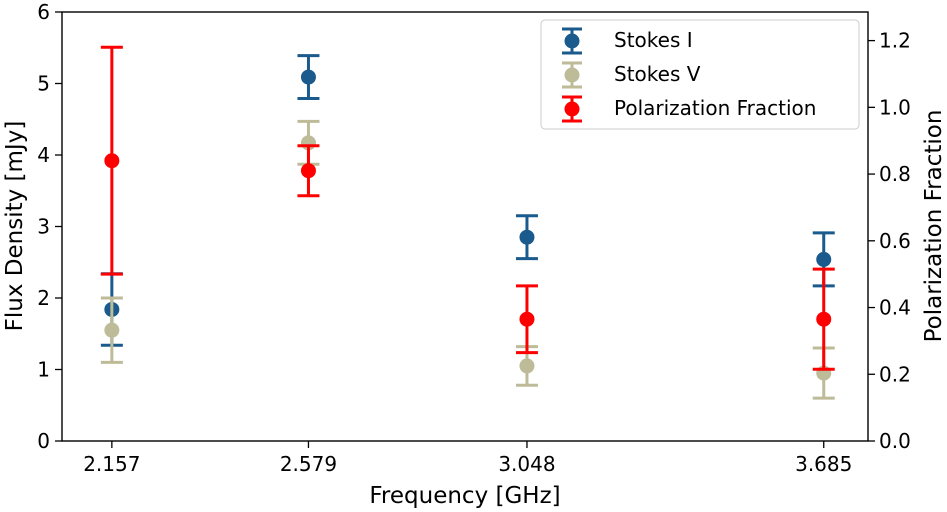 This screenshot has width=947, height=512. I want to click on x-axis: 2.157 2.579 3.048 3.685, so click(467, 458).